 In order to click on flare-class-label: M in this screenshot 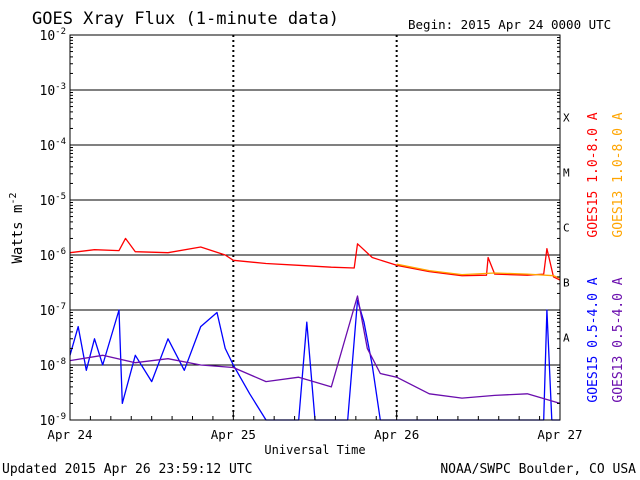, I will do `click(566, 173)`.